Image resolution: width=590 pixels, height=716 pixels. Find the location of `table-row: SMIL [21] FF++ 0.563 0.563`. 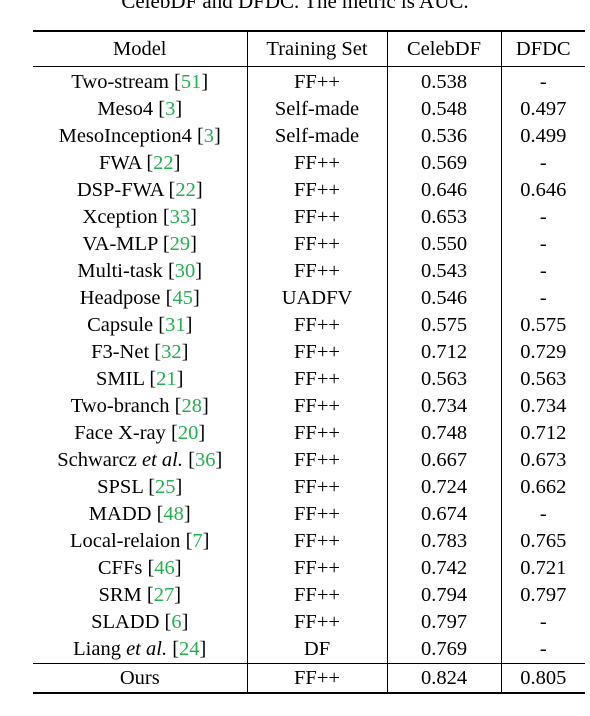

table-row: SMIL [21] FF++ 0.563 0.563 is located at coordinates (309, 379).